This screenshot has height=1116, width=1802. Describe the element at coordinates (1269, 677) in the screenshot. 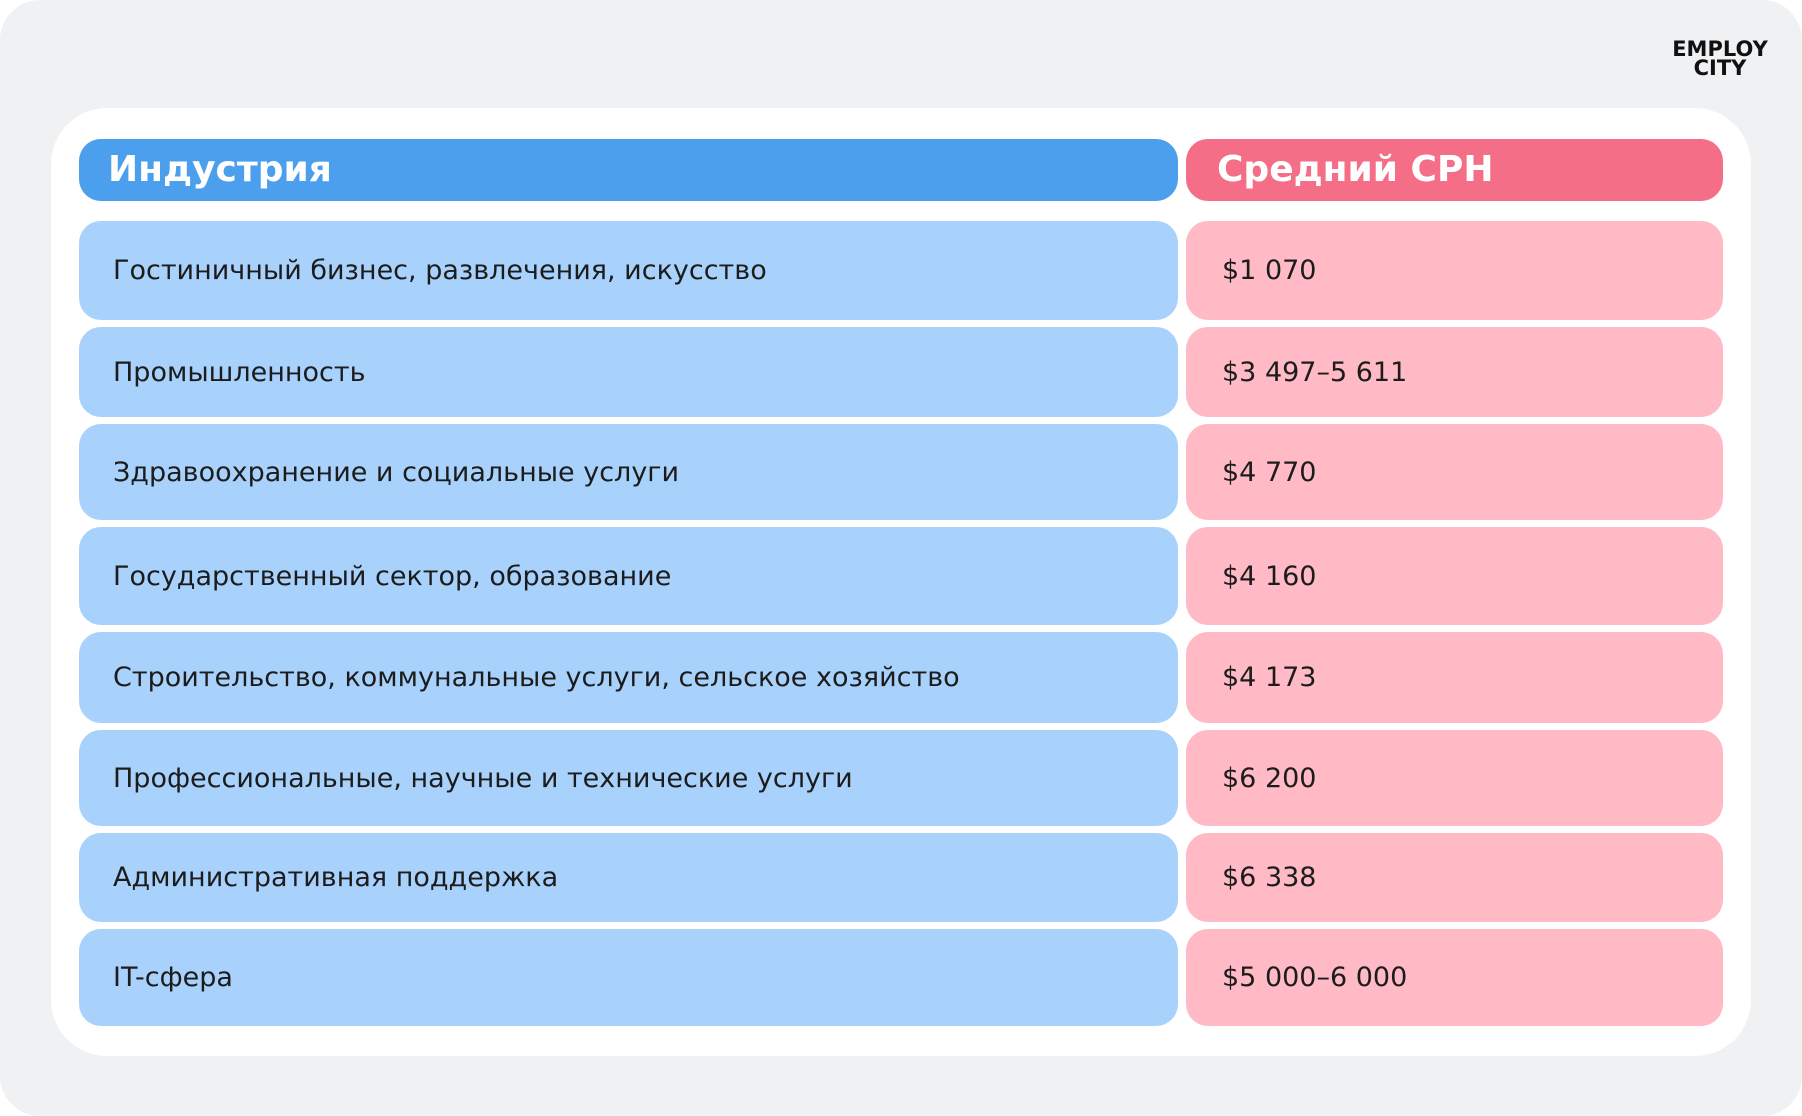

I see `cph-value: $4 173` at that location.